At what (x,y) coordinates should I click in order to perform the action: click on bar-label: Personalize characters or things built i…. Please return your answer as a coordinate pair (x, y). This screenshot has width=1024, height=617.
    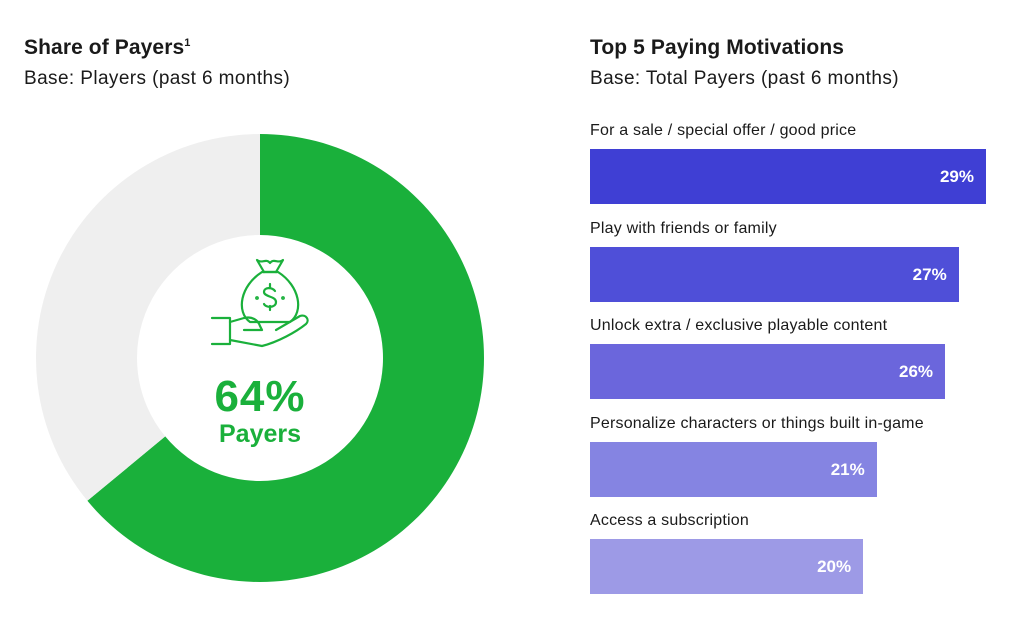
    Looking at the image, I should click on (757, 423).